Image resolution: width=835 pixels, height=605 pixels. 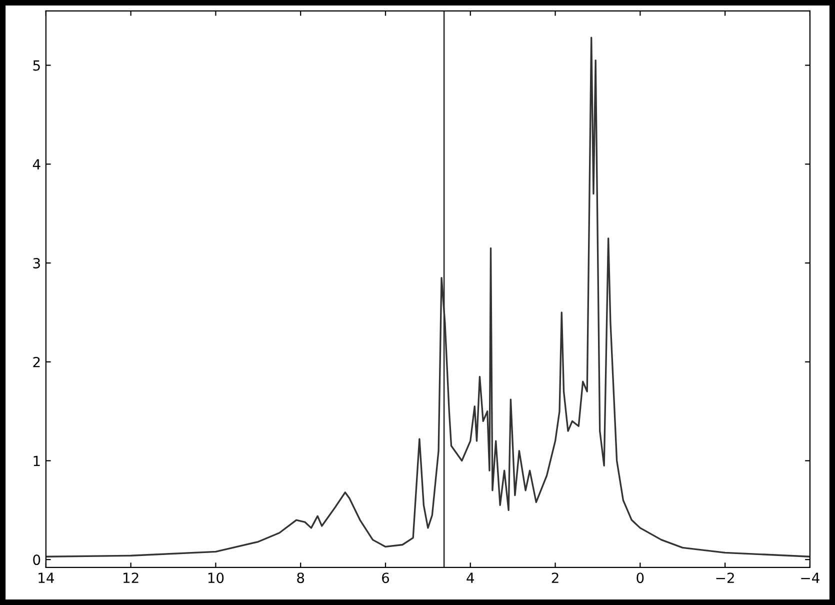 I want to click on y-tick-label: 5, so click(x=36, y=65).